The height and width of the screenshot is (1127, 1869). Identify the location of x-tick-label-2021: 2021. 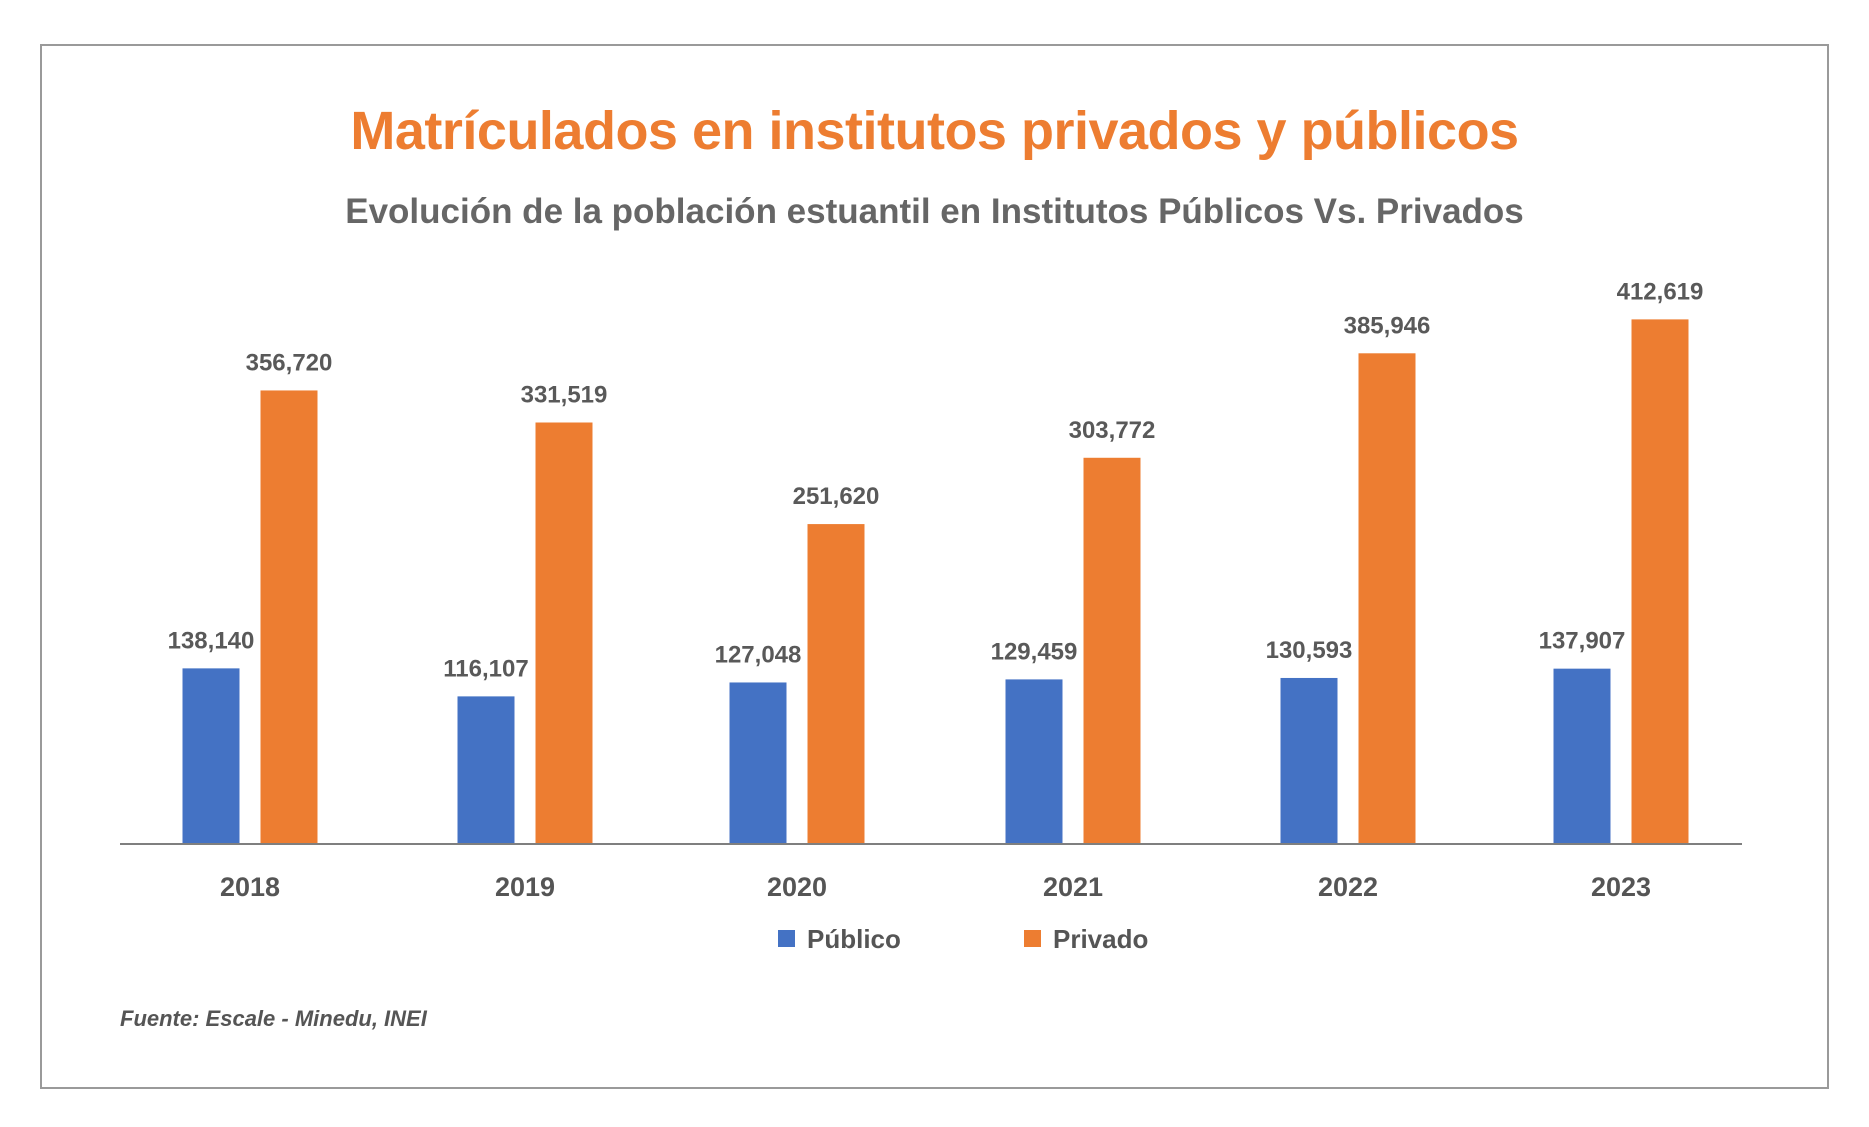
(1073, 887).